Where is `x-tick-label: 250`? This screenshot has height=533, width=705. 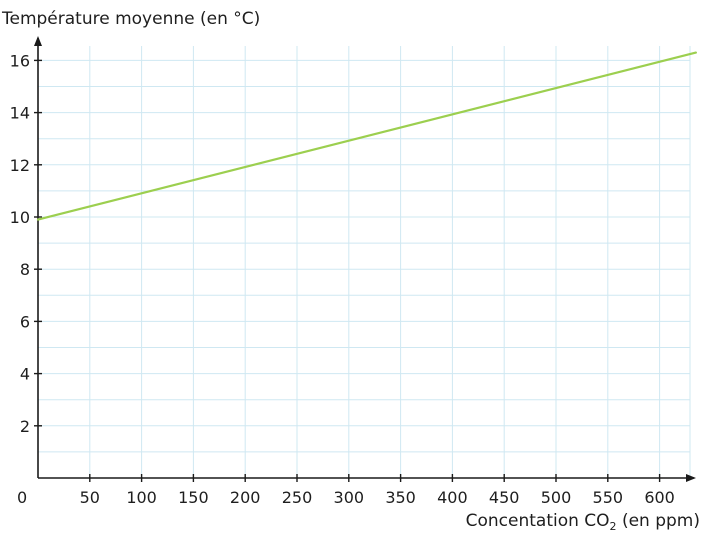 x-tick-label: 250 is located at coordinates (297, 497).